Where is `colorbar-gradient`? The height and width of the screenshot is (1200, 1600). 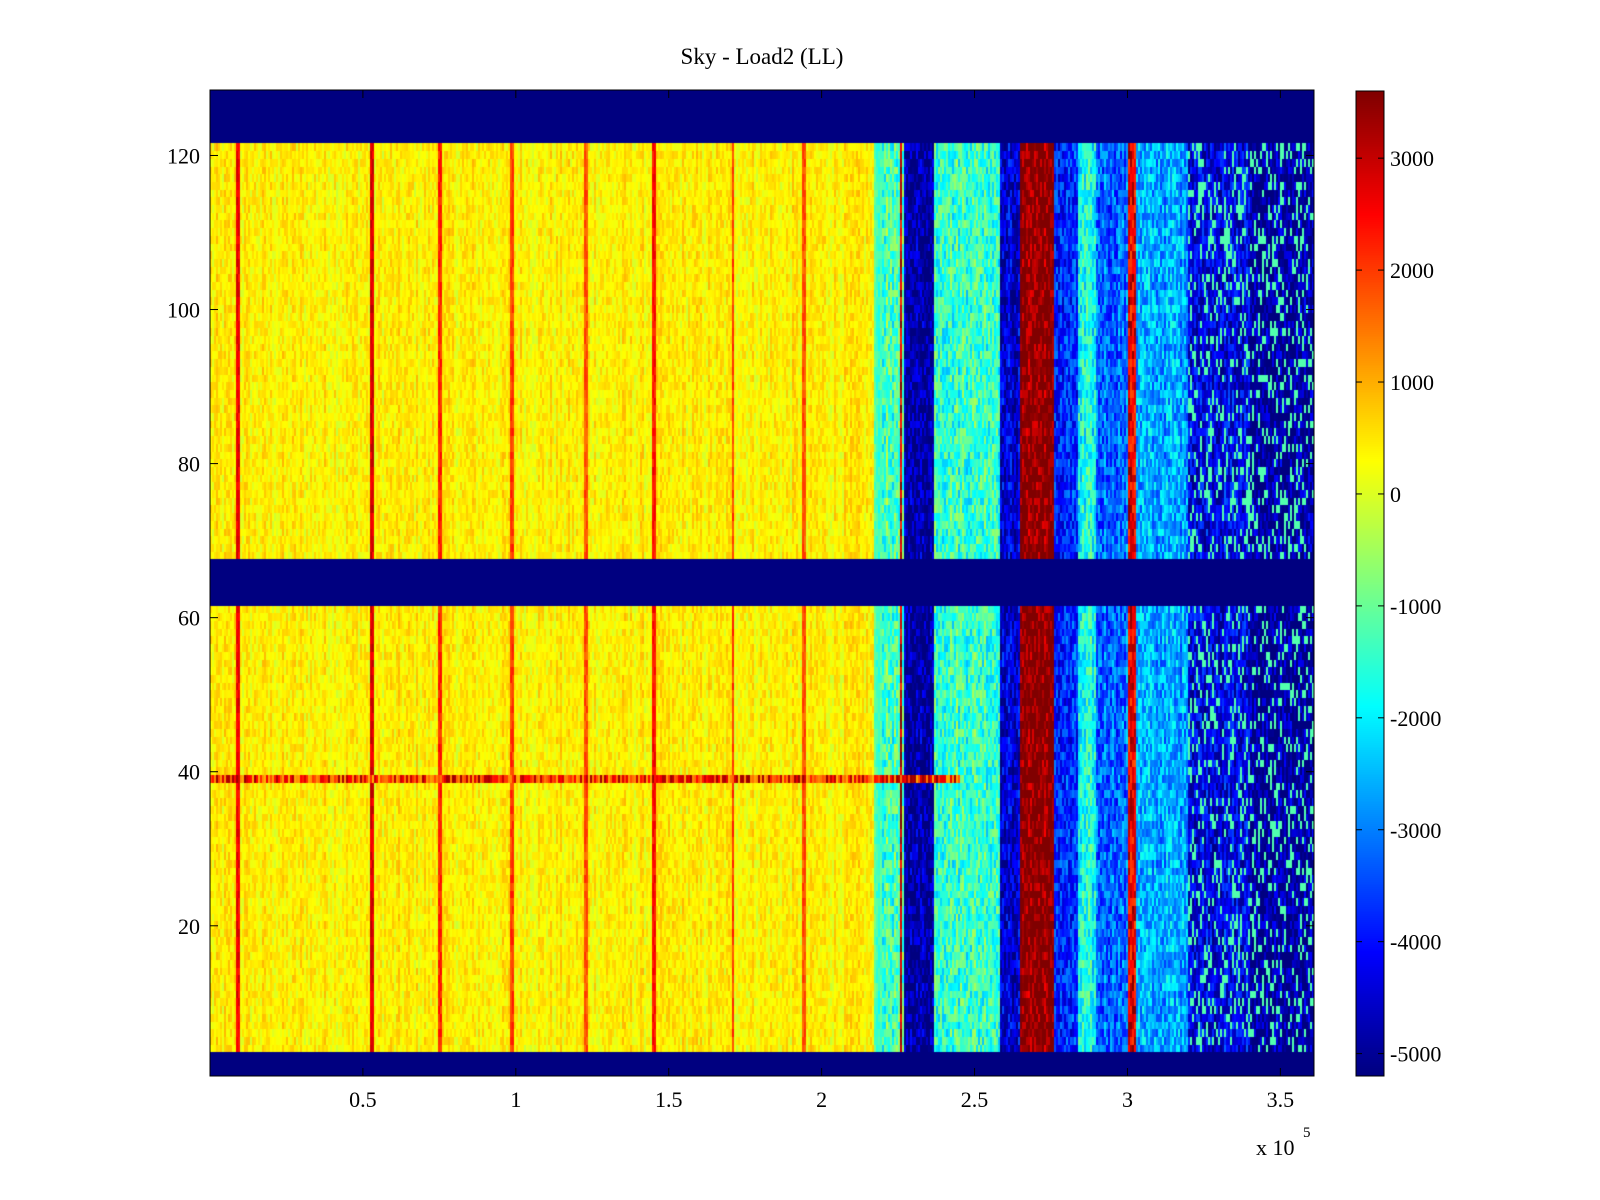 colorbar-gradient is located at coordinates (1370, 583).